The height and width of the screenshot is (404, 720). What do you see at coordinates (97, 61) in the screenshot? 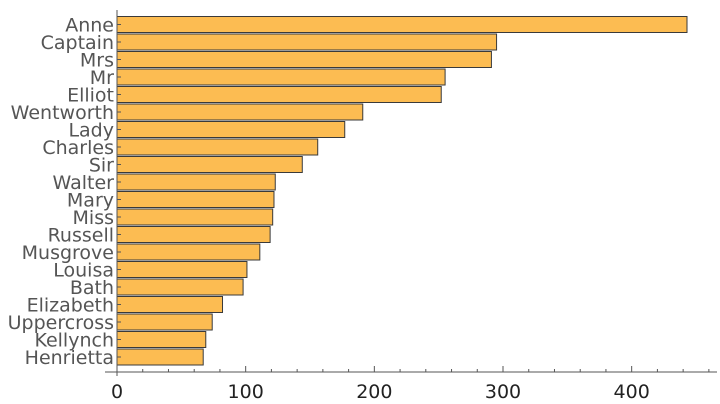
I see `category-label-mrs: Mrs` at bounding box center [97, 61].